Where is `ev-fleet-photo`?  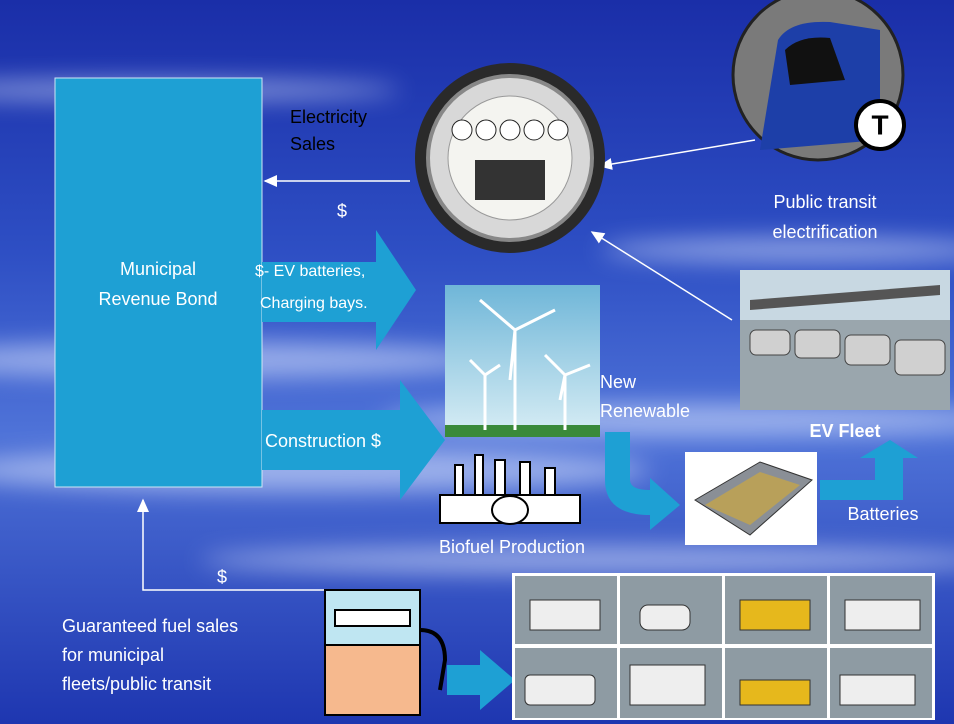 ev-fleet-photo is located at coordinates (845, 340).